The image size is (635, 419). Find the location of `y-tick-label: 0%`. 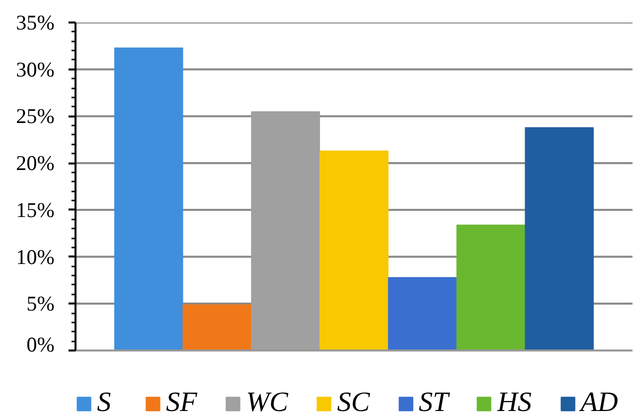

y-tick-label: 0% is located at coordinates (40, 344).